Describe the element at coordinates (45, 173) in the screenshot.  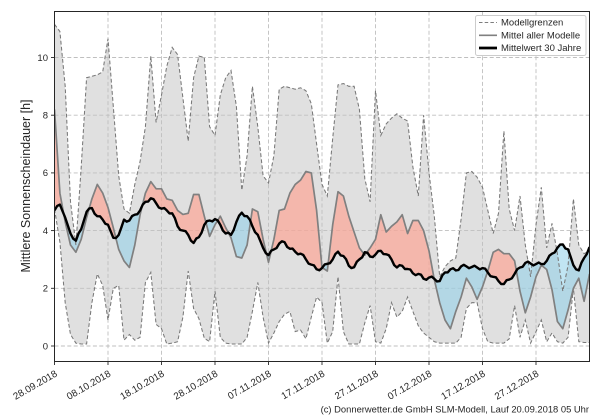
I see `svg-text: 6` at that location.